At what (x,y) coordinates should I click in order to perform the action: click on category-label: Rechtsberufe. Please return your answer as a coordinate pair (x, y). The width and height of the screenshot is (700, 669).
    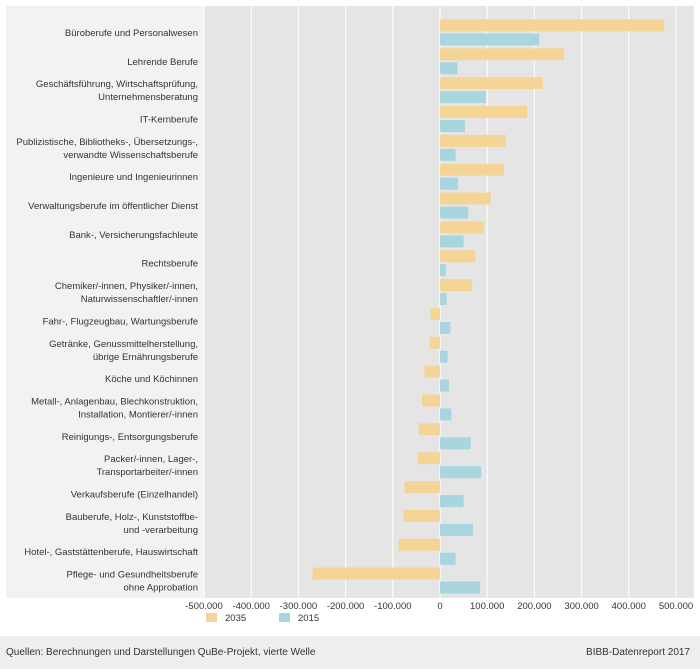
    Looking at the image, I should click on (169, 264).